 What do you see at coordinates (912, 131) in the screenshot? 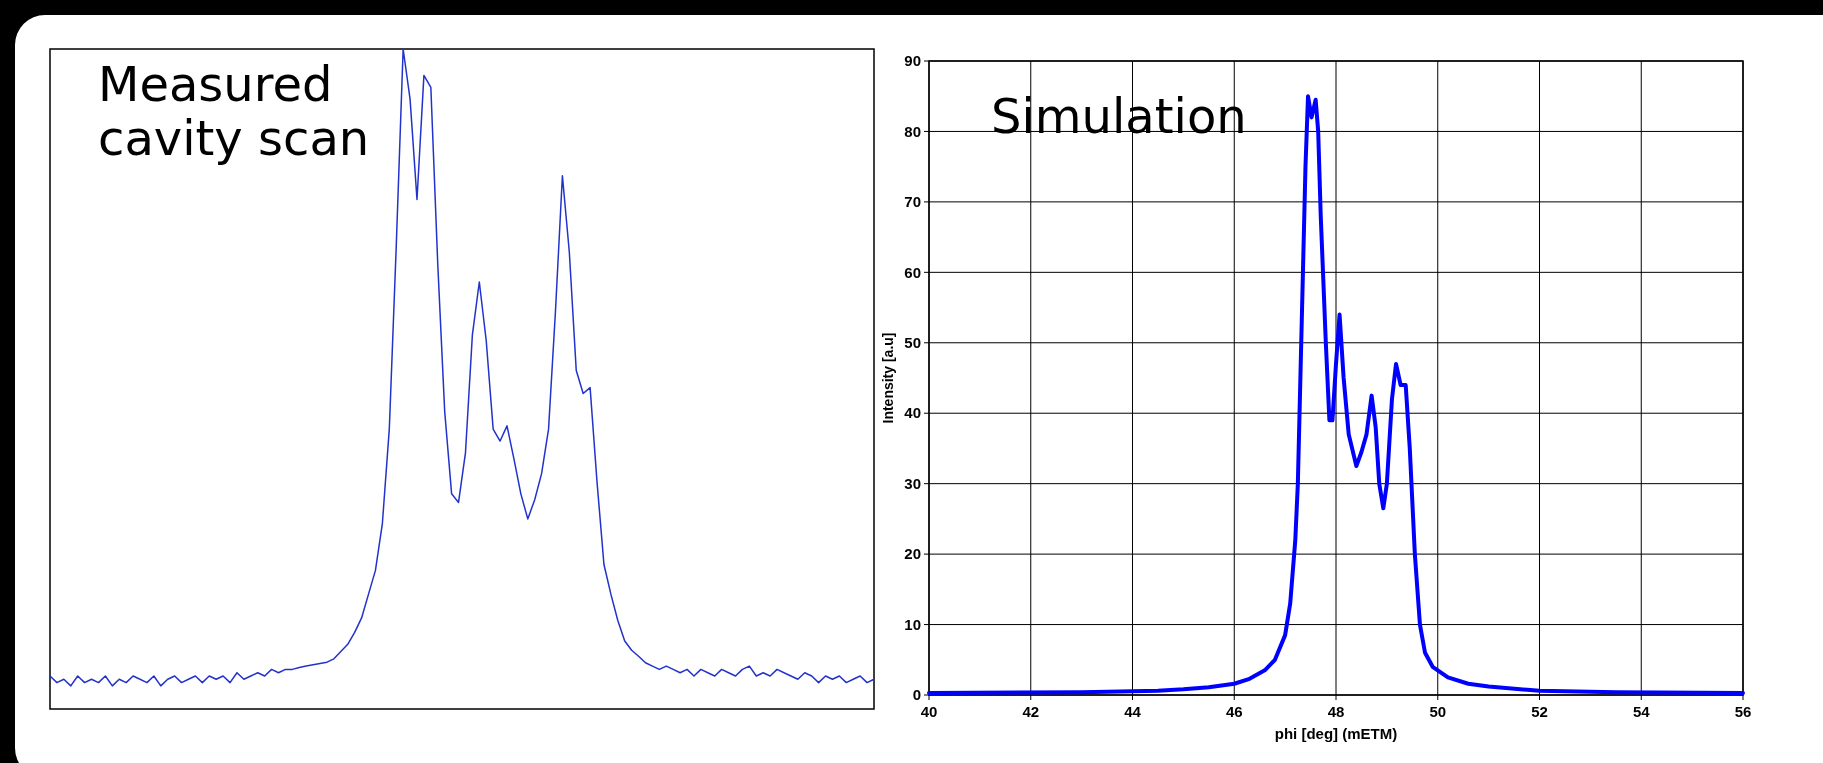
I see `y-tick-label: 80` at bounding box center [912, 131].